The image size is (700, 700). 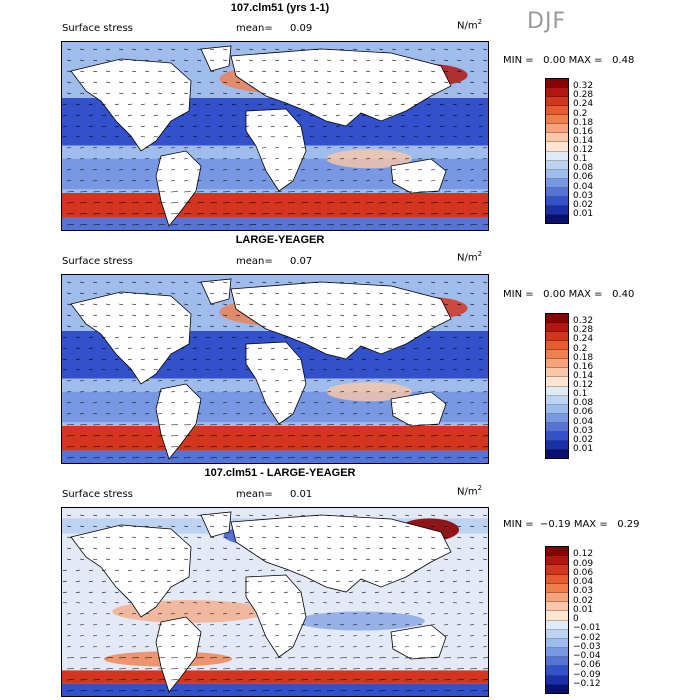 What do you see at coordinates (301, 28) in the screenshot?
I see `panel-1-mean-value: 0.09` at bounding box center [301, 28].